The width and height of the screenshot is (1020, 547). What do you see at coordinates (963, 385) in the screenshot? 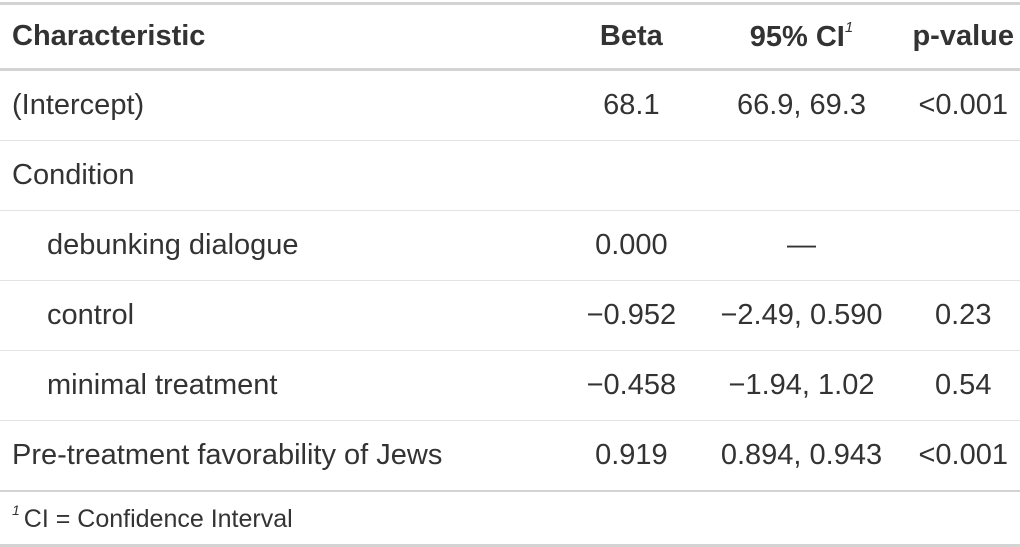
I see `table-cell: 0.54` at bounding box center [963, 385].